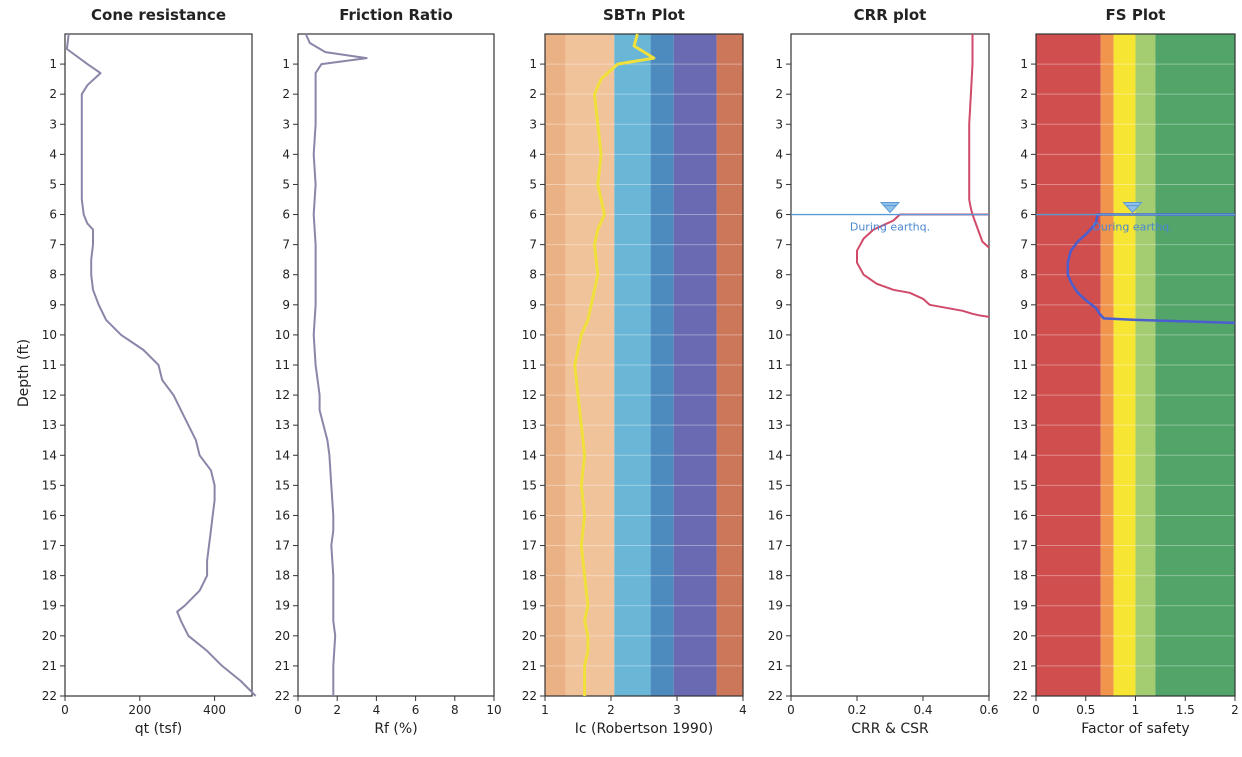  I want to click on y-axis-label: Depth (ft), so click(24, 373).